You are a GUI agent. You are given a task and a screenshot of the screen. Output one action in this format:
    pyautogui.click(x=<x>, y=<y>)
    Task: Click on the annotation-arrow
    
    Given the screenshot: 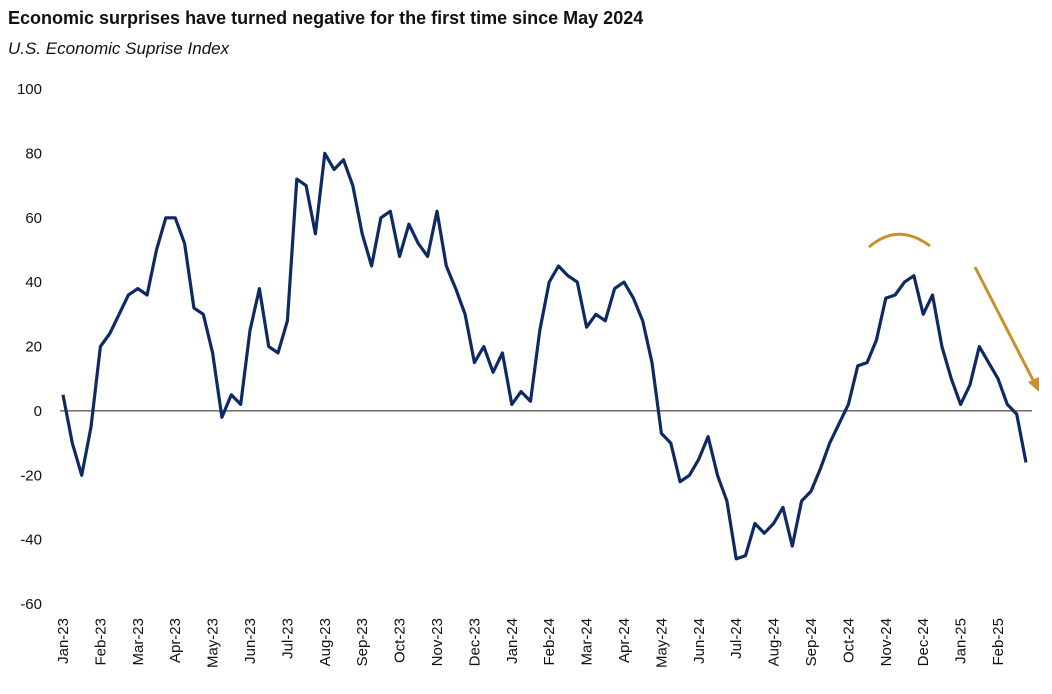 What is the action you would take?
    pyautogui.click(x=1004, y=324)
    